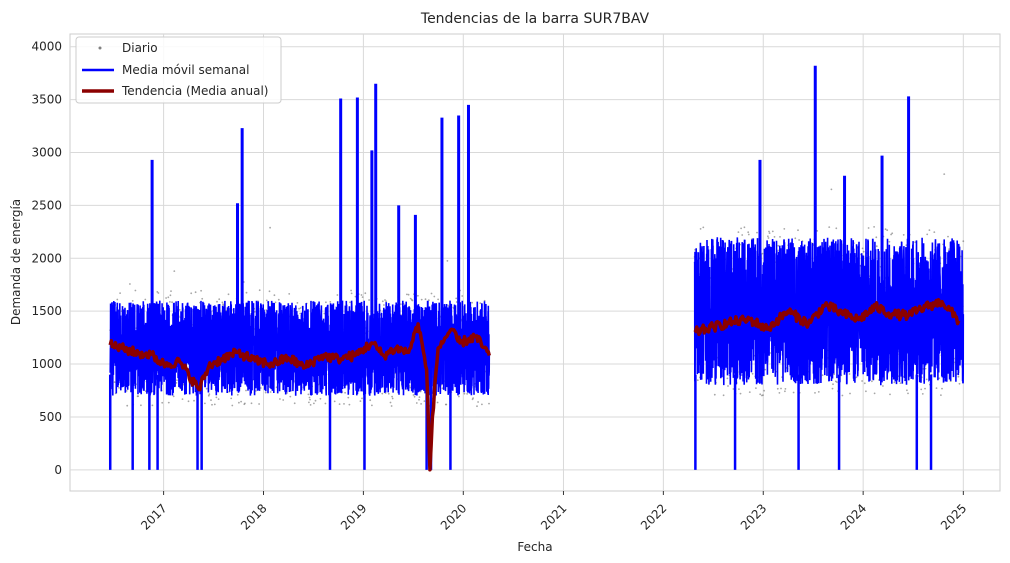  Describe the element at coordinates (953, 516) in the screenshot. I see `x-tick-label: 2025` at that location.